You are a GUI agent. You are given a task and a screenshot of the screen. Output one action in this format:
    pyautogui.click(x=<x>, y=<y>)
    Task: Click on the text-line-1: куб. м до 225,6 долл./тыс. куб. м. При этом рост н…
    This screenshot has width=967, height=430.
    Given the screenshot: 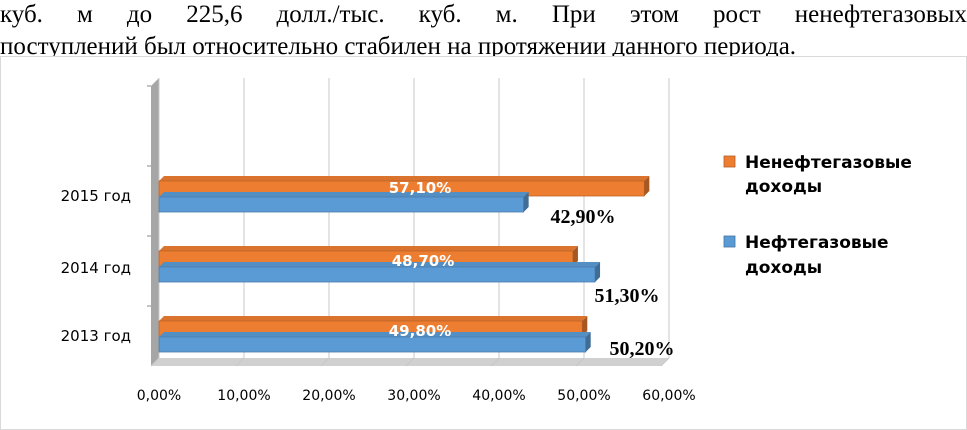 What is the action you would take?
    pyautogui.click(x=483, y=15)
    